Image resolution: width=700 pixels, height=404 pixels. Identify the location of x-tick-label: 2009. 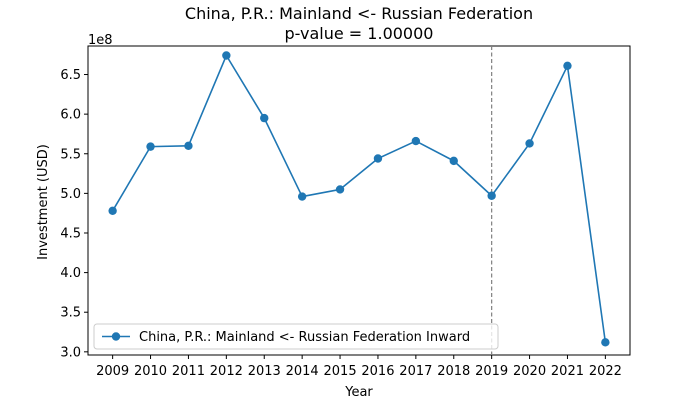
(112, 371).